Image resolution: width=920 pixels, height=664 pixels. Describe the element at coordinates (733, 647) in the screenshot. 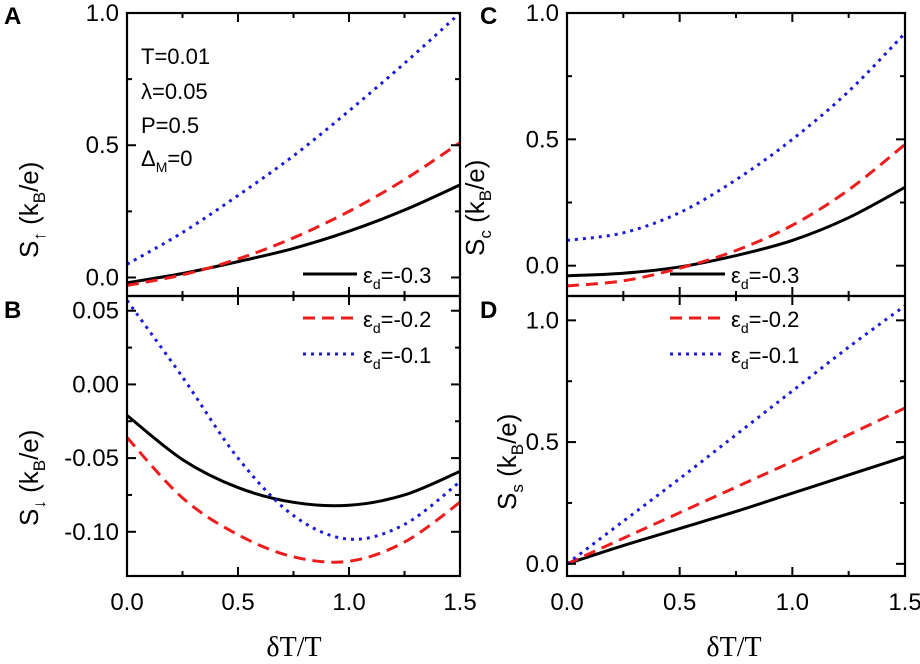

I see `xlabel-right: δT/T` at that location.